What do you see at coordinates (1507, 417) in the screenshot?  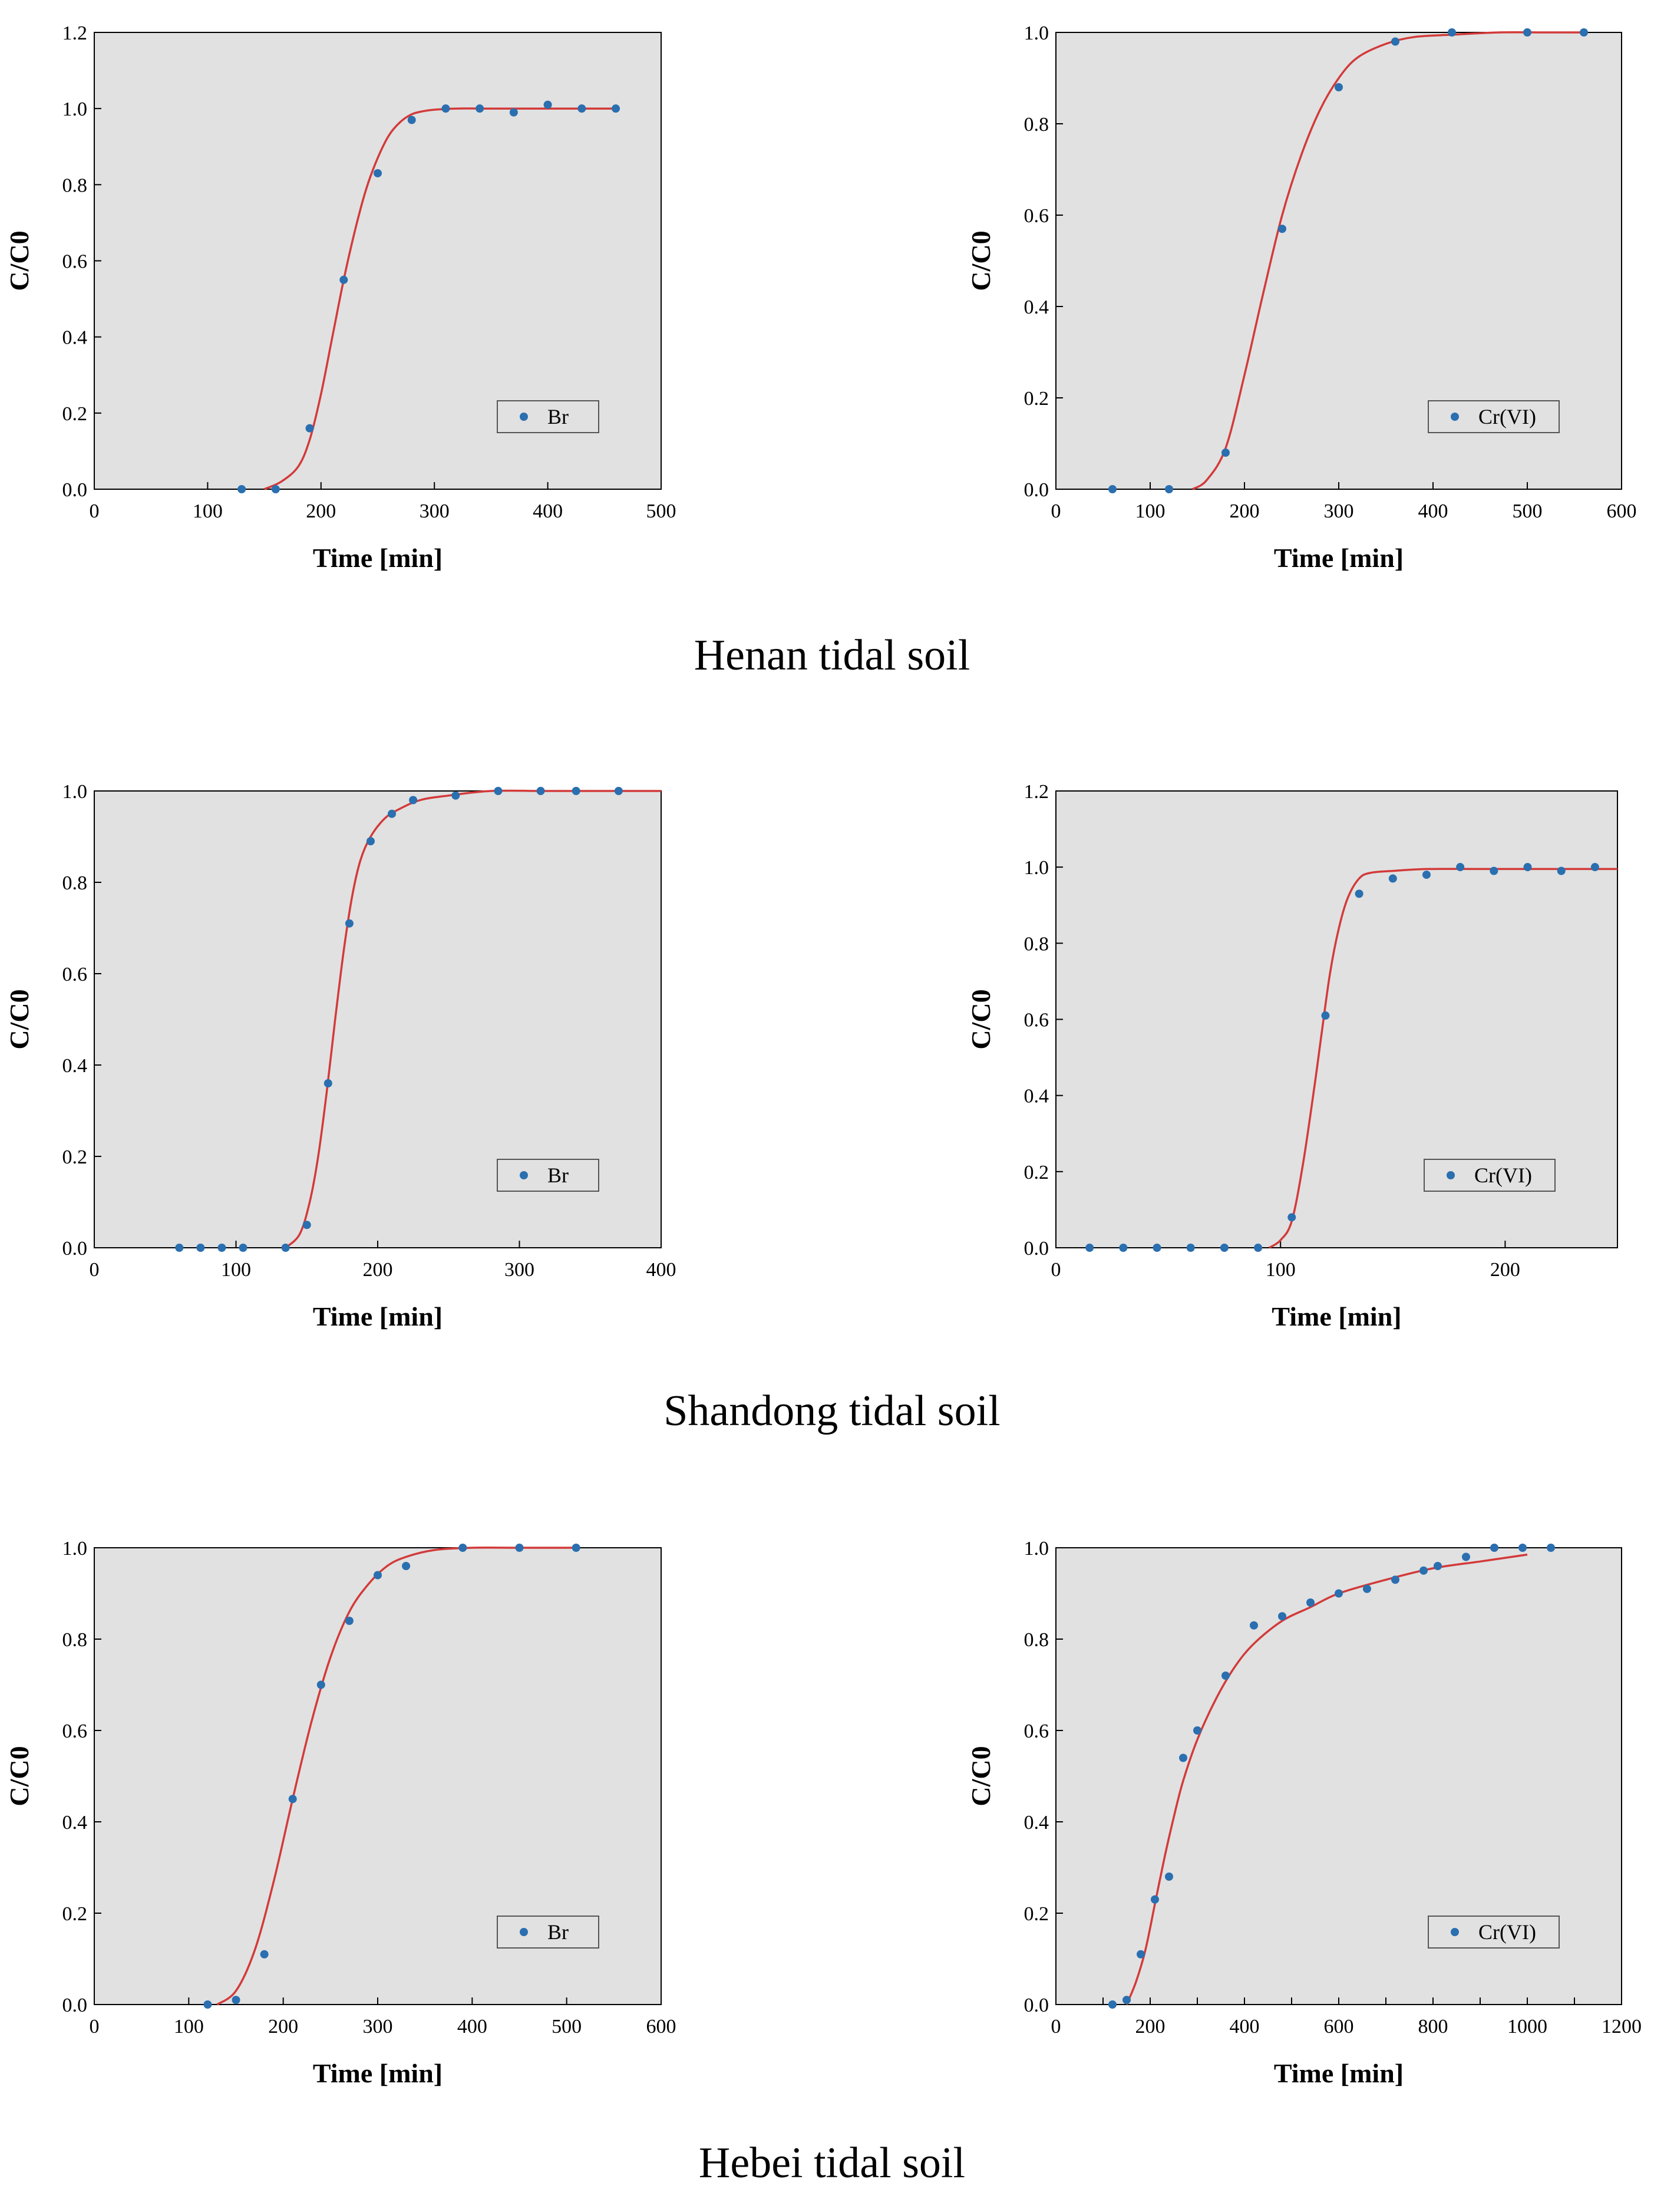 I see `legend-label: Cr(VI)` at bounding box center [1507, 417].